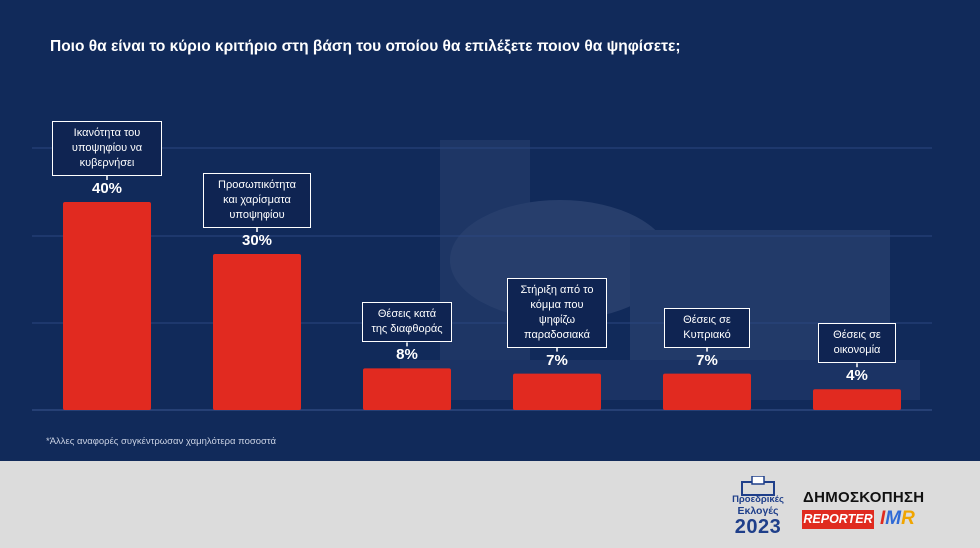 This screenshot has height=548, width=980. Describe the element at coordinates (838, 519) in the screenshot. I see `reporter-logo: REPORTER` at that location.